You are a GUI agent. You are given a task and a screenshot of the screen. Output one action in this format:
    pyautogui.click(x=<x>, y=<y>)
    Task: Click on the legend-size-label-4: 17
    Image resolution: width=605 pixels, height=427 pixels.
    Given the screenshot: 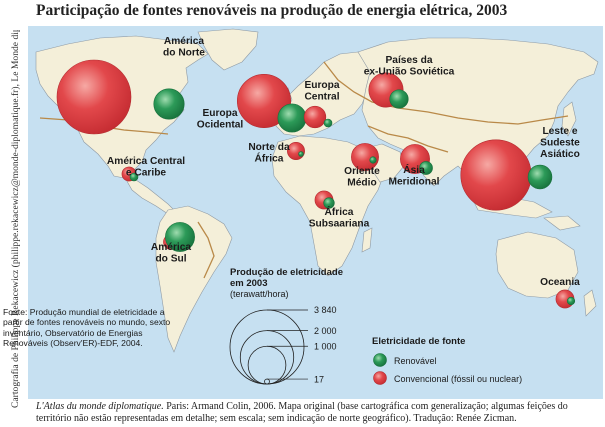 What is the action you would take?
    pyautogui.click(x=319, y=379)
    